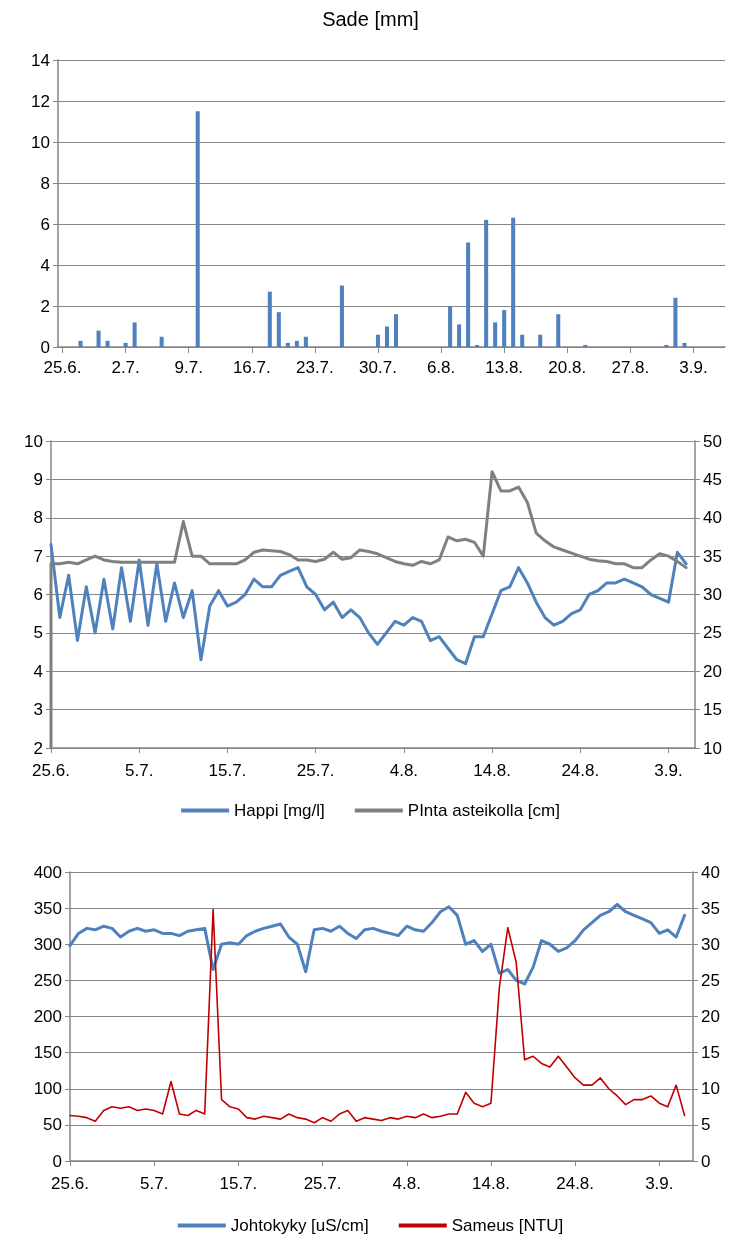 The width and height of the screenshot is (741, 1245). Describe the element at coordinates (251, 367) in the screenshot. I see `x-tick-label: 16.7.` at that location.